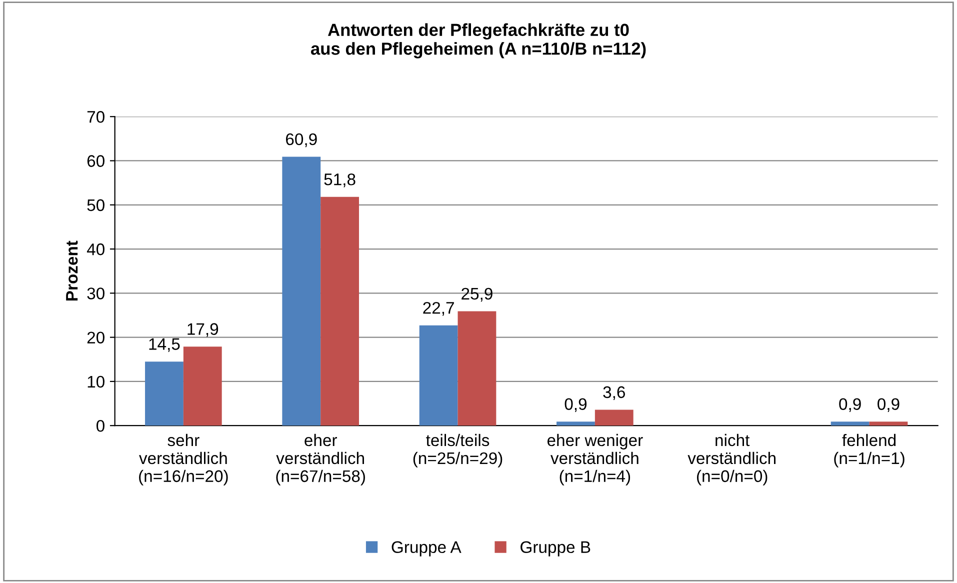 The image size is (957, 583). What do you see at coordinates (457, 451) in the screenshot?
I see `x-tick-label: teils/teils (n=25/n=29)` at bounding box center [457, 451].